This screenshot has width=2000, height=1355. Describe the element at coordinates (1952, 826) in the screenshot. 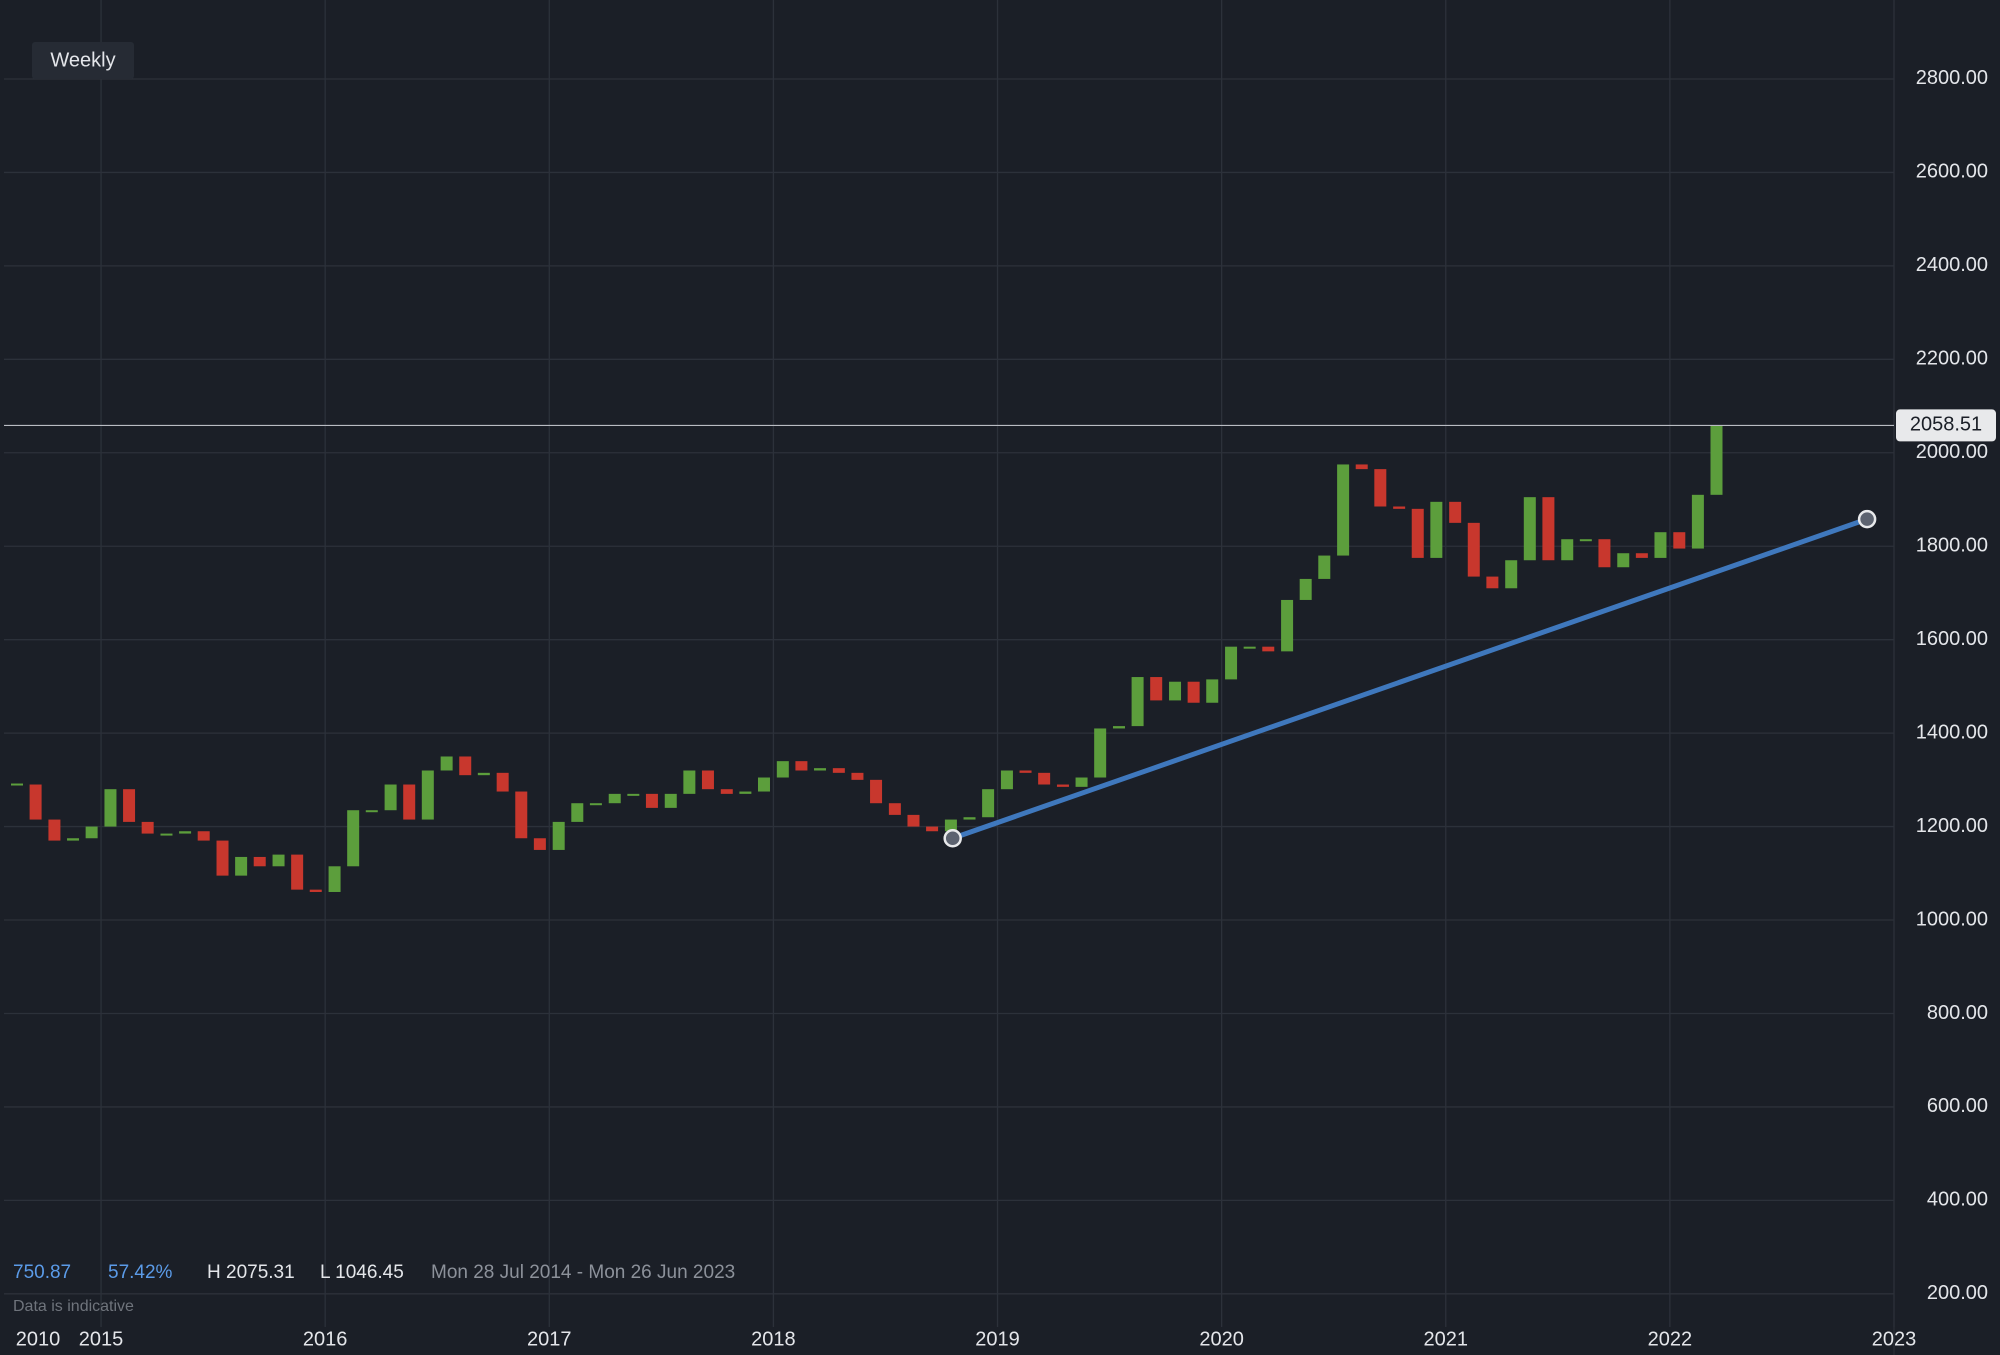

I see `y-tick-label: 1200.00` at that location.